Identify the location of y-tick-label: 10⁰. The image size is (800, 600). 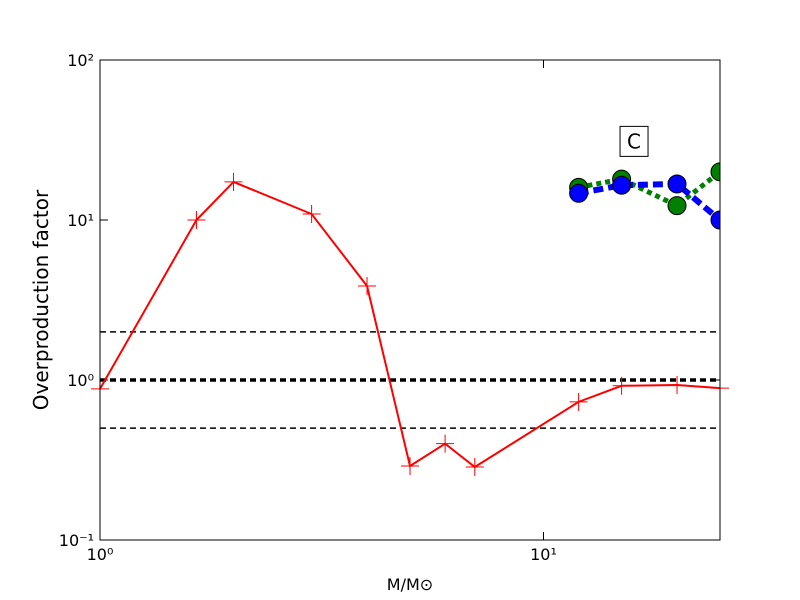
(80, 380).